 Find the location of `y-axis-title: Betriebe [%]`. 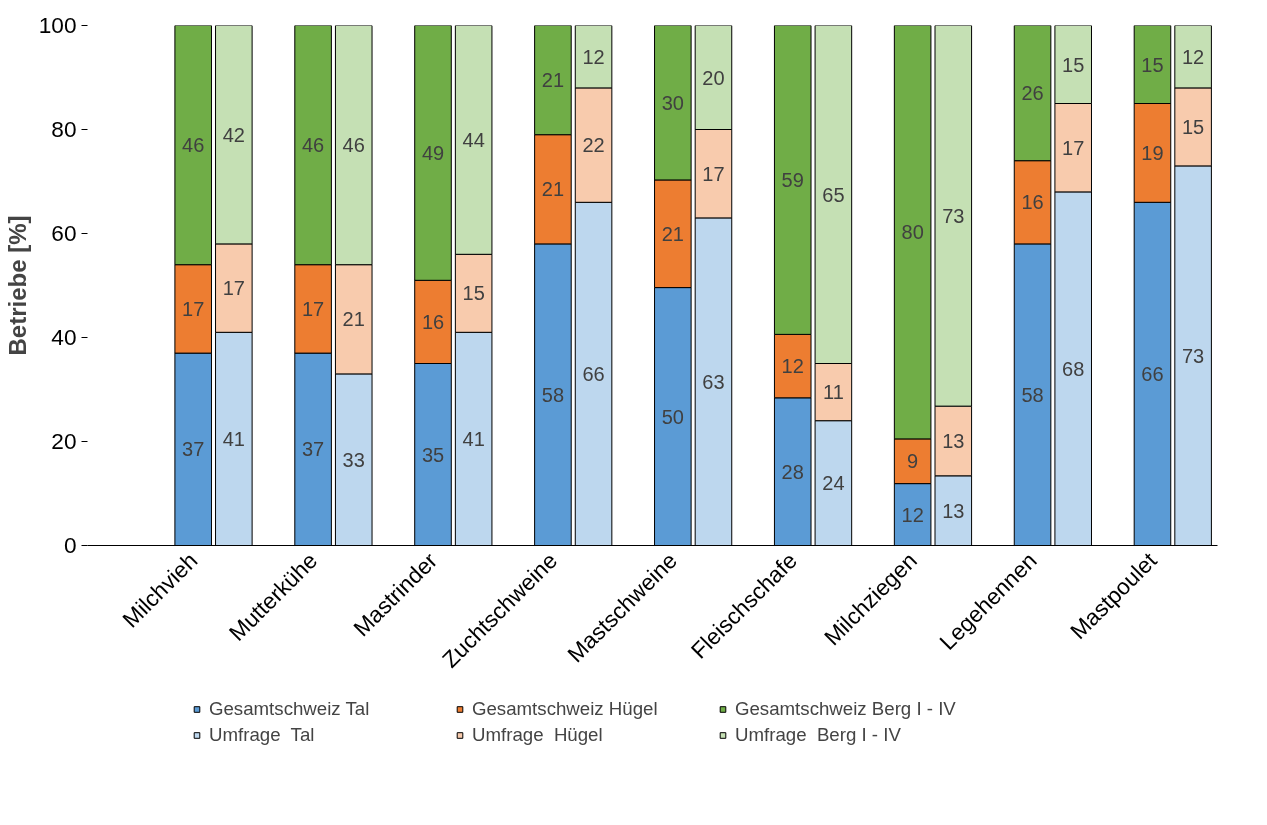

y-axis-title: Betriebe [%] is located at coordinates (17, 285).